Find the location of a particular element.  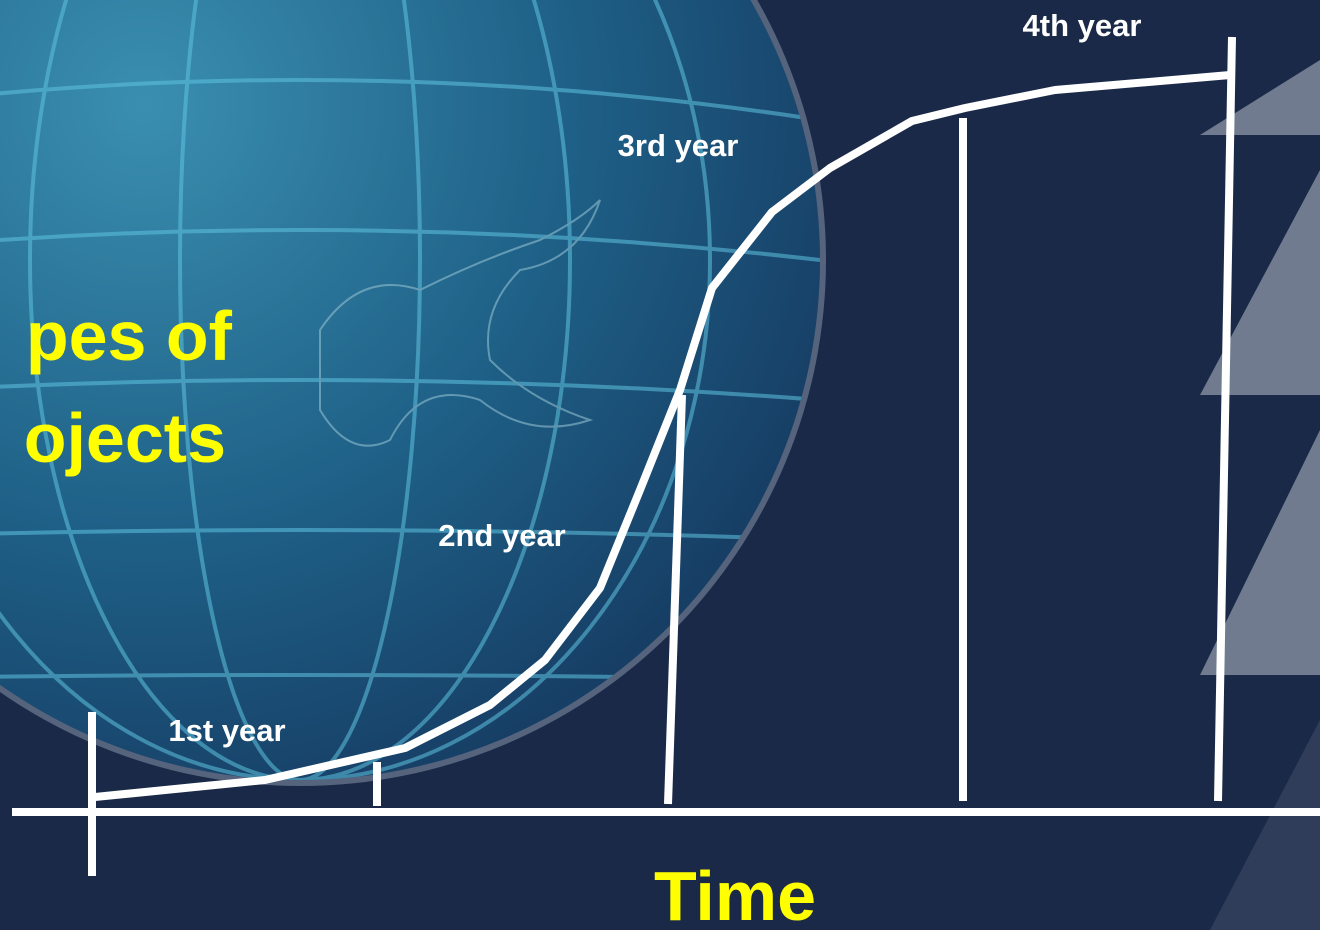

title-line: ojects is located at coordinates (125, 438).